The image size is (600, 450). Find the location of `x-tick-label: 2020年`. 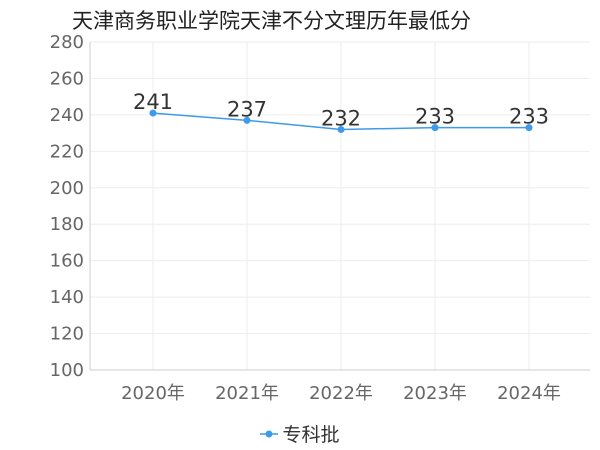

x-tick-label: 2020年 is located at coordinates (153, 393).